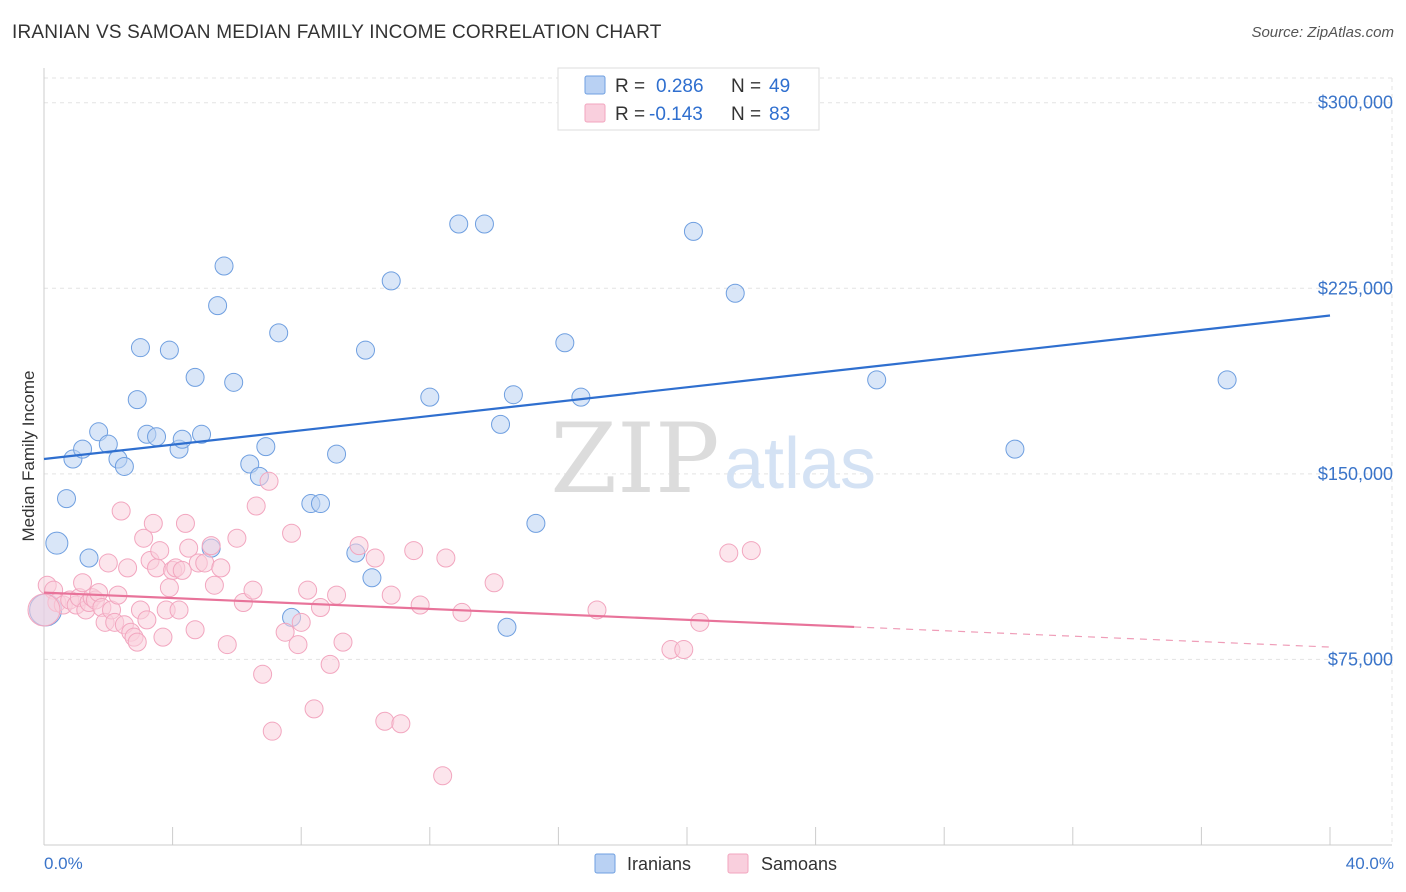 The image size is (1406, 892). I want to click on y-tick-label: $75,000, so click(1360, 659).